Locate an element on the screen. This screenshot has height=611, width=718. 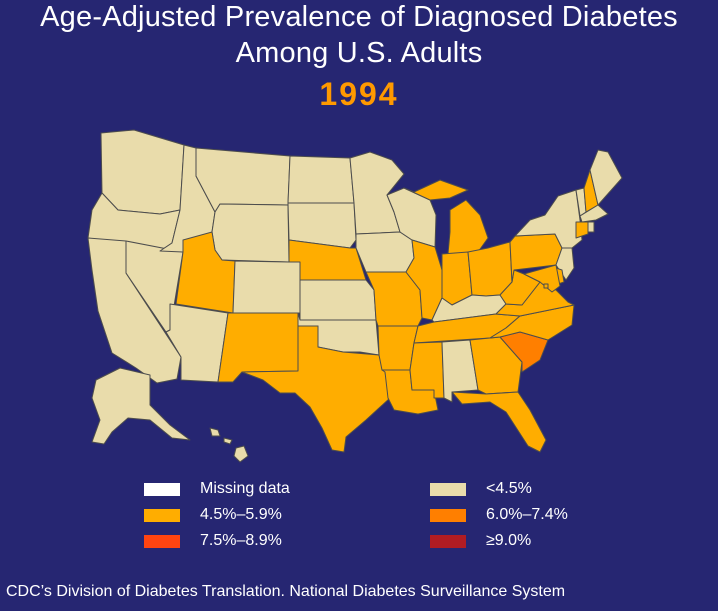
map-title-line-2: Among U.S. Adults is located at coordinates (359, 53).